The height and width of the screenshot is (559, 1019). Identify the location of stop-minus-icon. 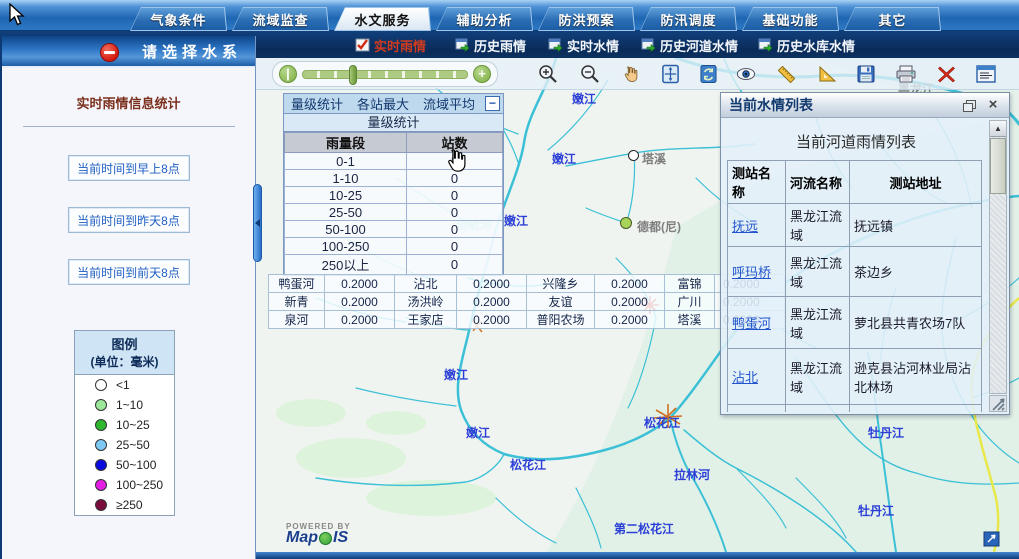
(109, 52).